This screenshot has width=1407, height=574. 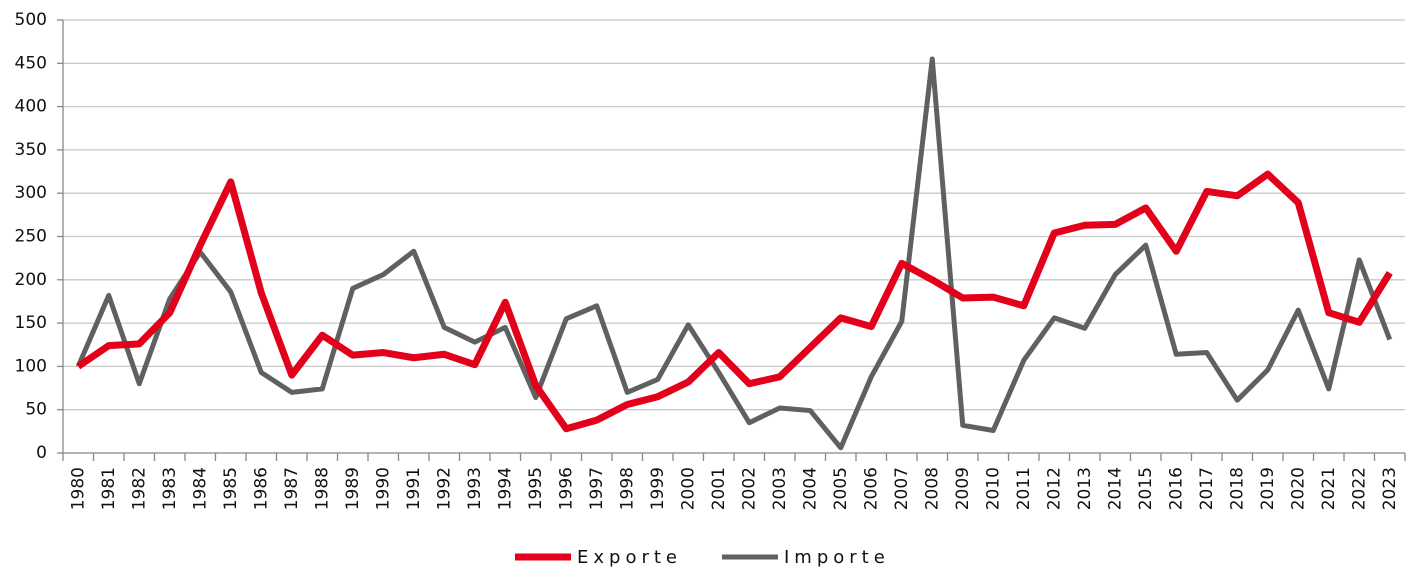 What do you see at coordinates (1024, 488) in the screenshot?
I see `x-tick-label: 2011` at bounding box center [1024, 488].